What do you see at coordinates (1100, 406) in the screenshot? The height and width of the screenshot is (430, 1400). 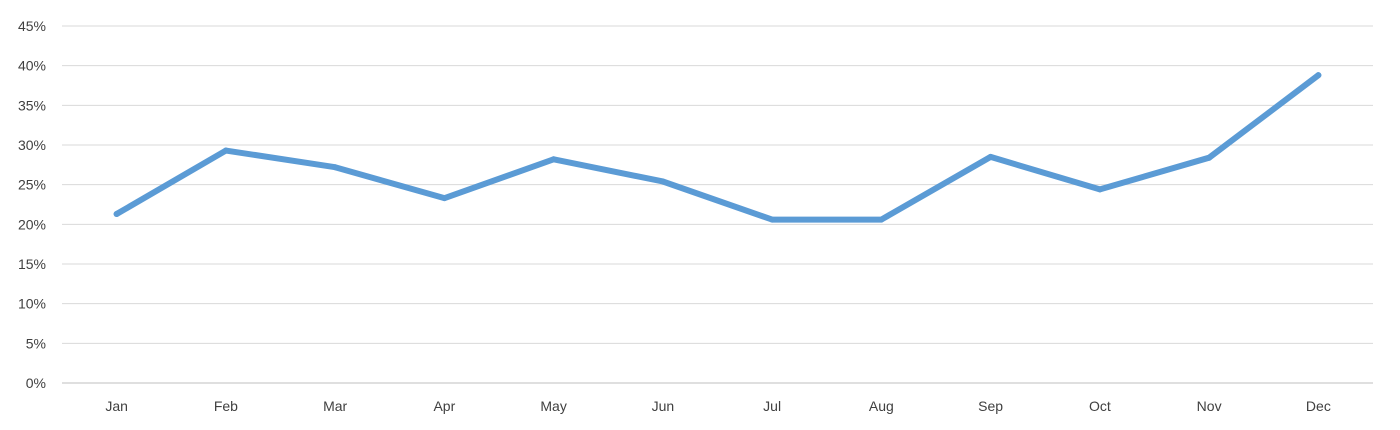 I see `x-tick-label: Oct` at bounding box center [1100, 406].